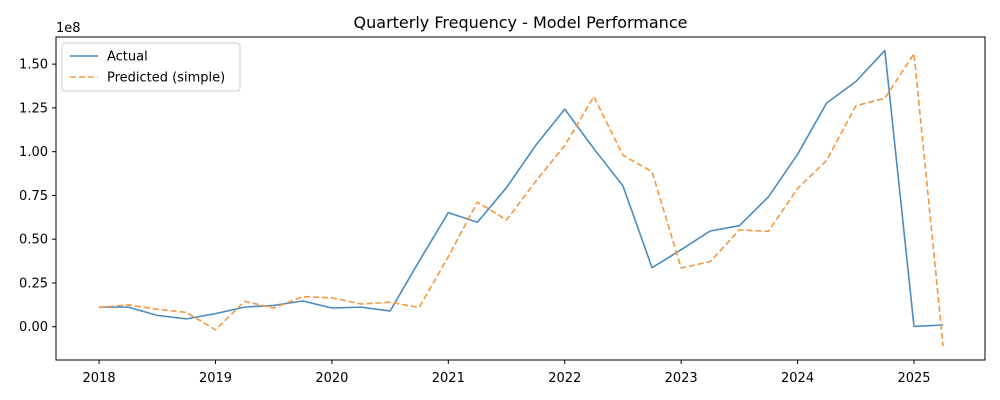 The height and width of the screenshot is (400, 1000). Describe the element at coordinates (127, 57) in the screenshot. I see `legend-label: Actual` at that location.